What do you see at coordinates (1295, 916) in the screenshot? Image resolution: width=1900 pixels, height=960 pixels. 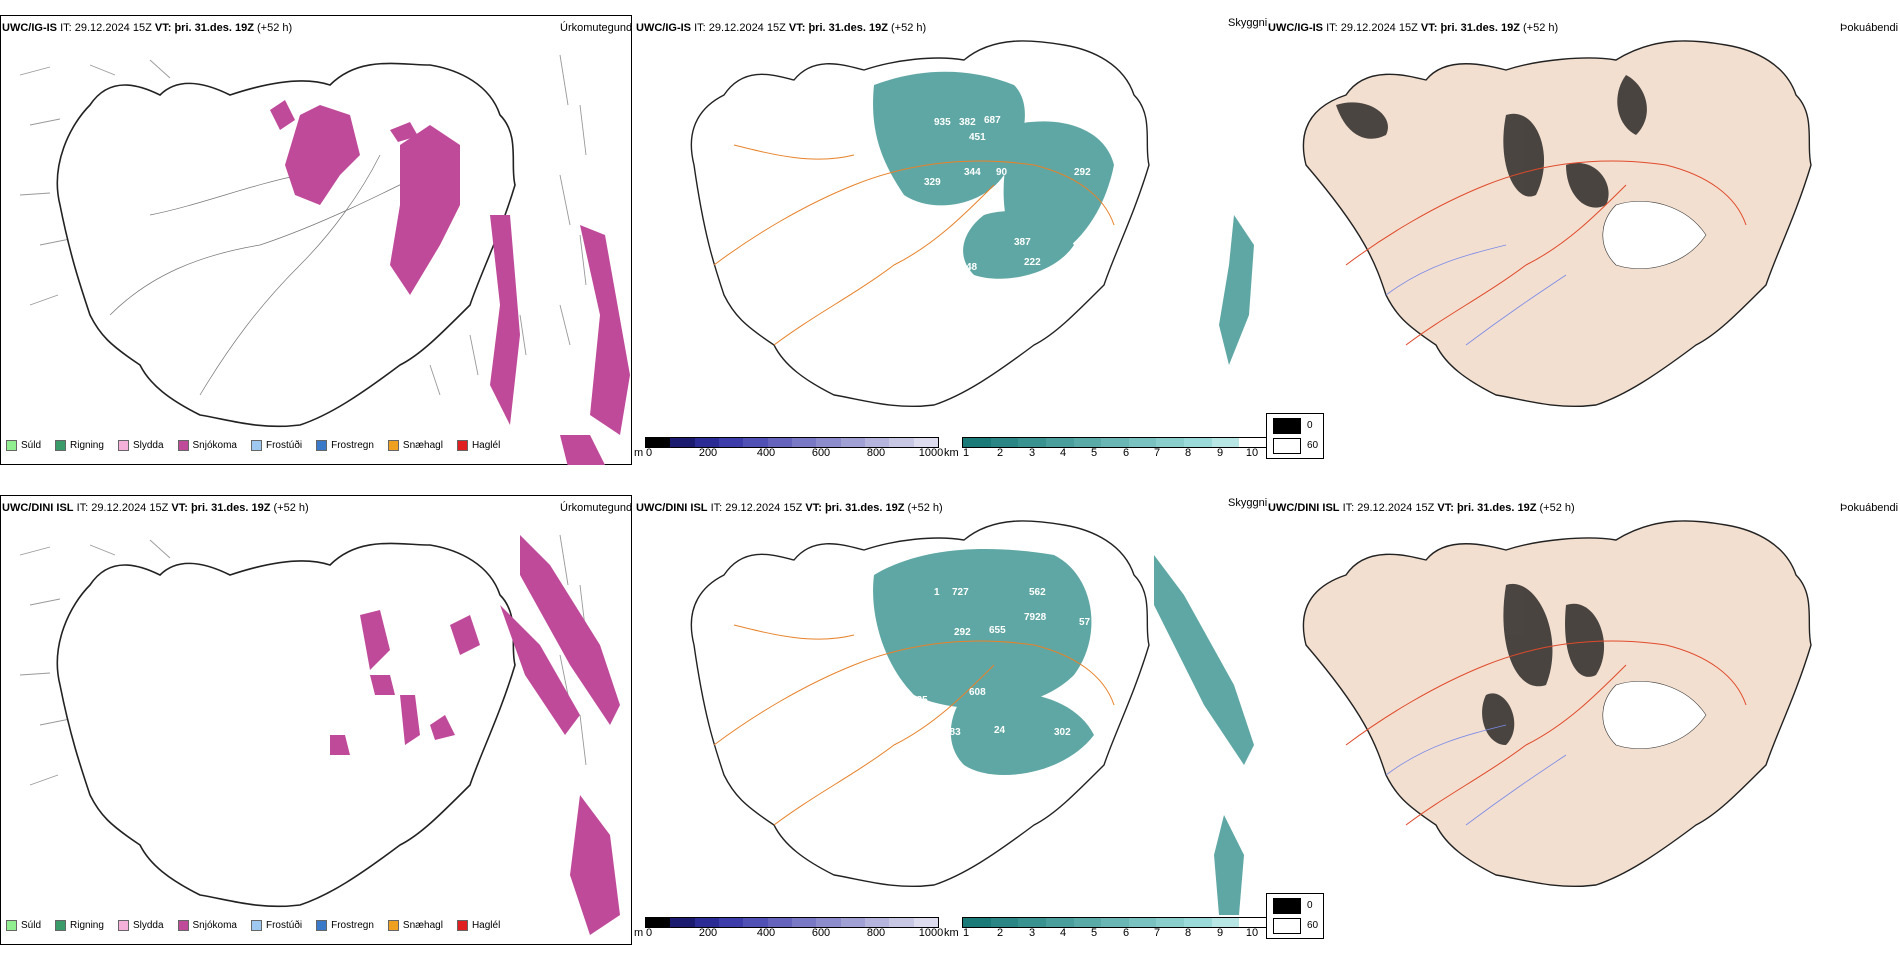 I see `fog-legend-bottom: 0 60` at bounding box center [1295, 916].